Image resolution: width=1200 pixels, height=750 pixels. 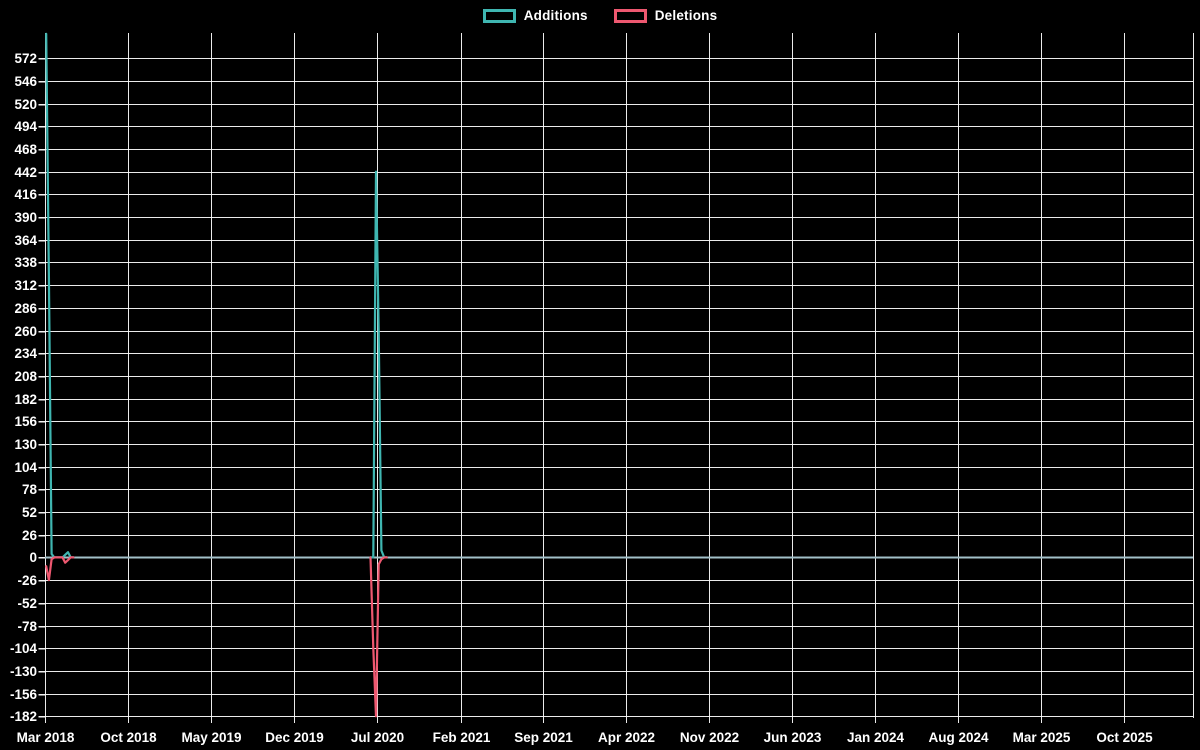 I want to click on y-axis-tick-label: -130, so click(x=23, y=671).